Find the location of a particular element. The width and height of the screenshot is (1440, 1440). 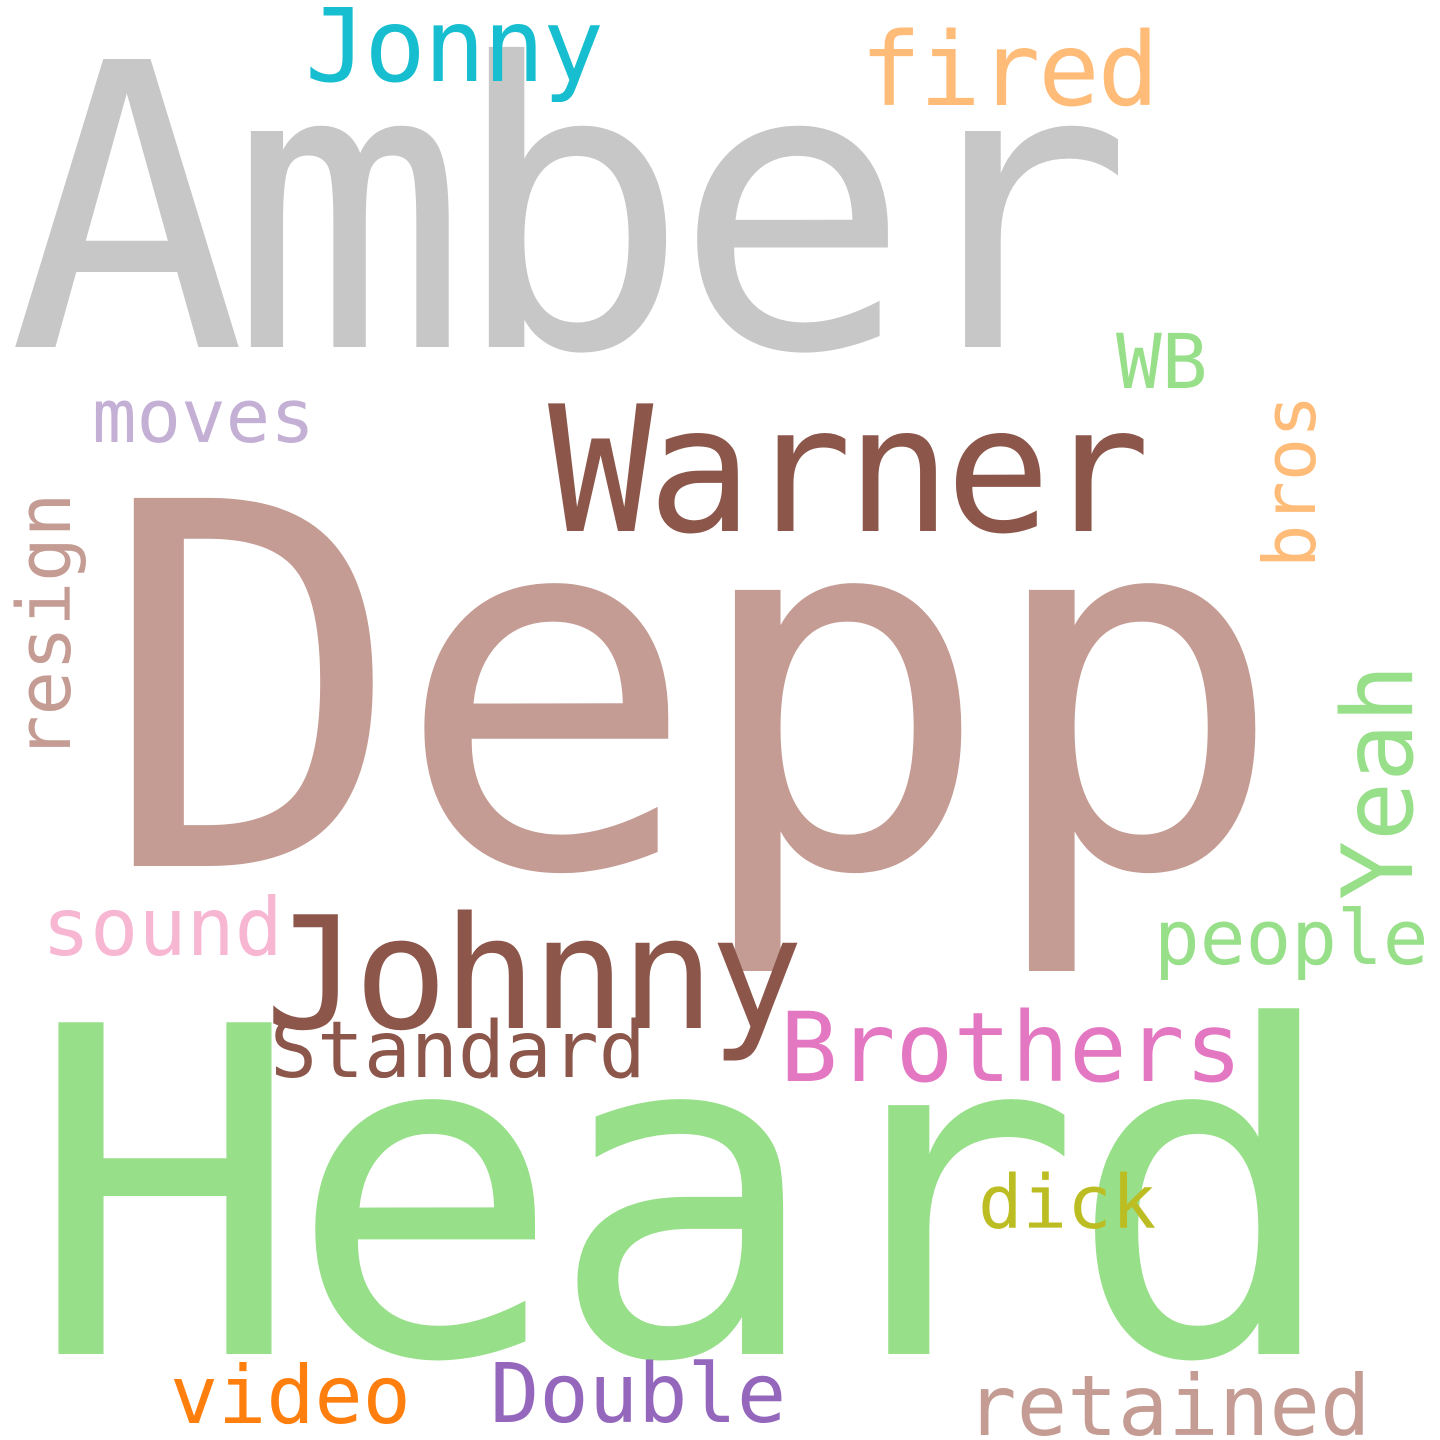

word-yeah: Yeah is located at coordinates (1379, 781).